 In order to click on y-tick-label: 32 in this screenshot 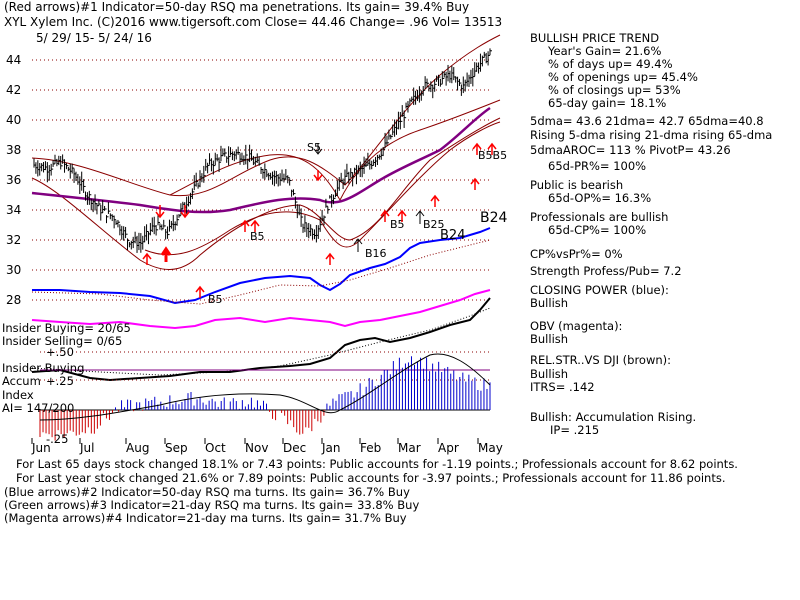, I will do `click(13, 240)`.